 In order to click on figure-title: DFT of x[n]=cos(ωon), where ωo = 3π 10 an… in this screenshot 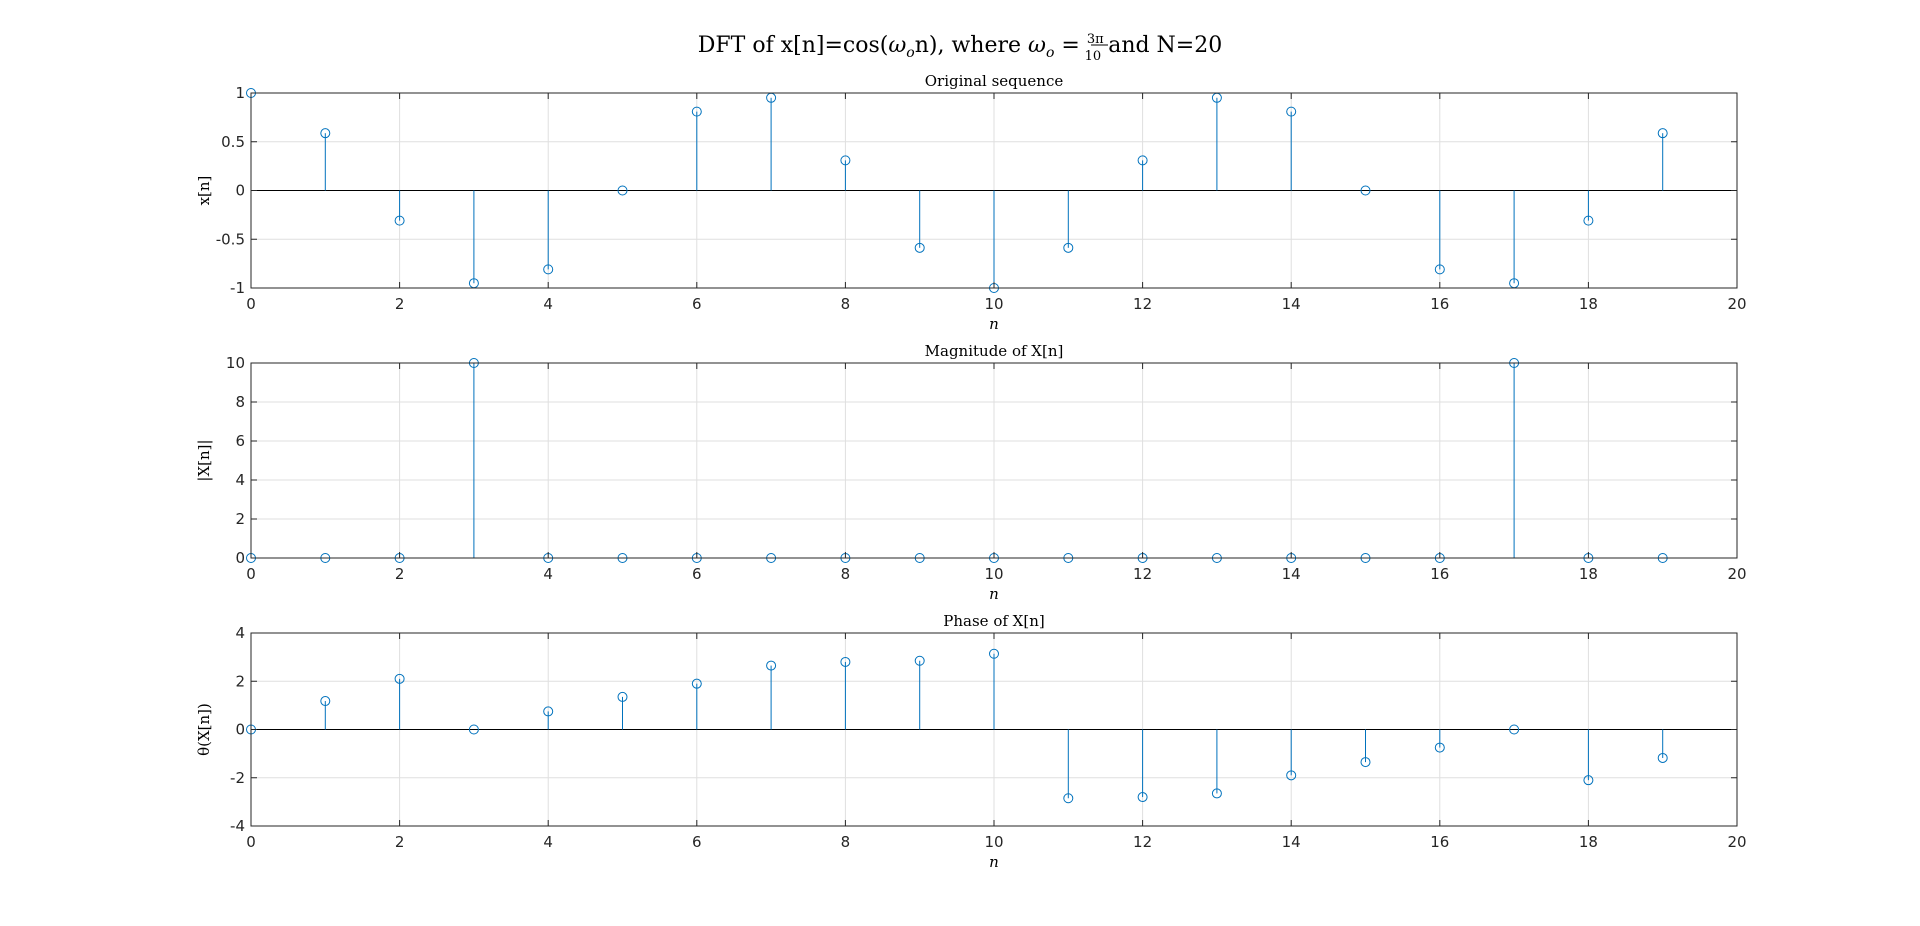, I will do `click(960, 48)`.